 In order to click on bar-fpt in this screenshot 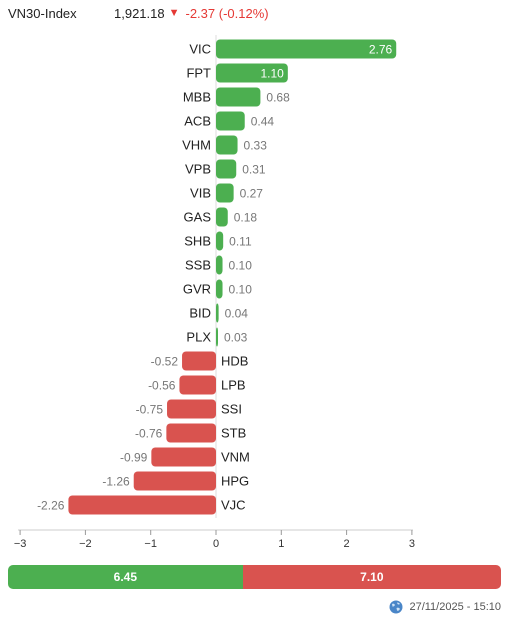, I will do `click(252, 73)`.